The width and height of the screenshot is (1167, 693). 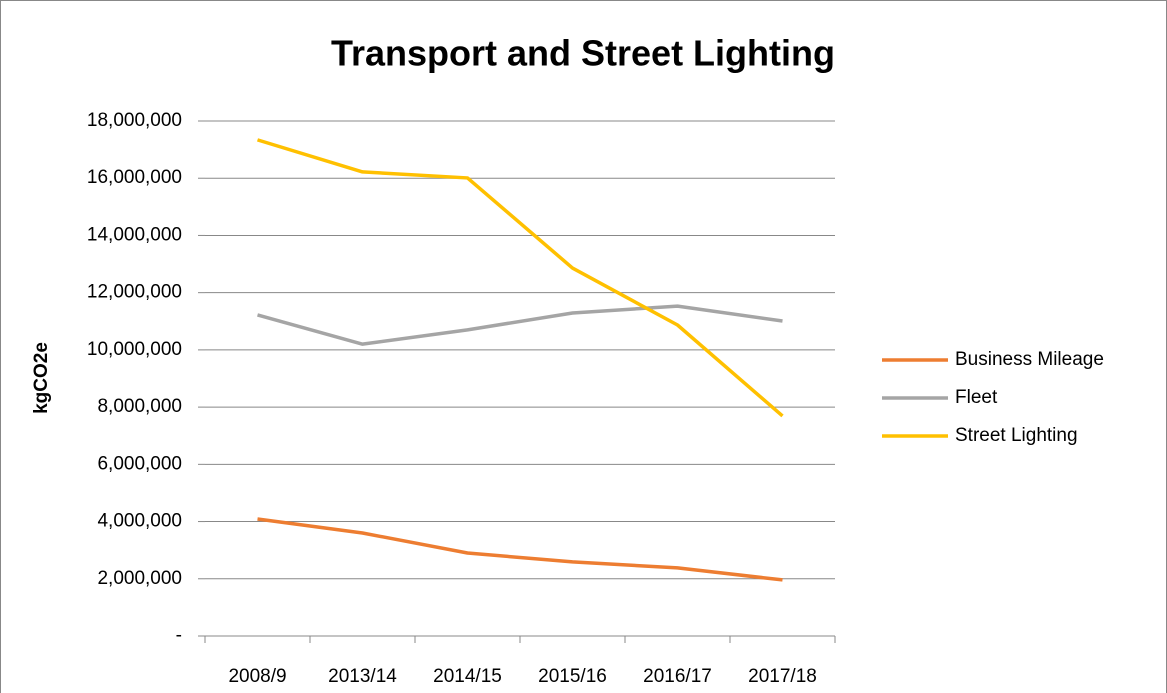 What do you see at coordinates (139, 463) in the screenshot?
I see `y-tick-label: 6,000,000` at bounding box center [139, 463].